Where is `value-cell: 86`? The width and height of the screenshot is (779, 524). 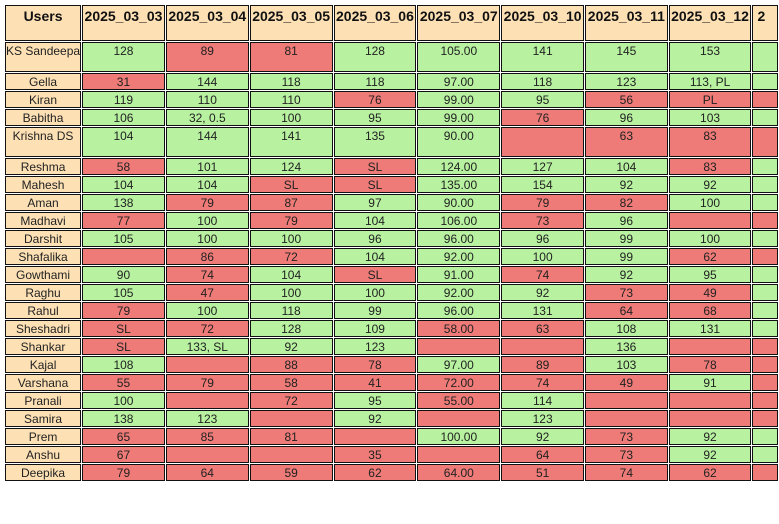
value-cell: 86 is located at coordinates (207, 256).